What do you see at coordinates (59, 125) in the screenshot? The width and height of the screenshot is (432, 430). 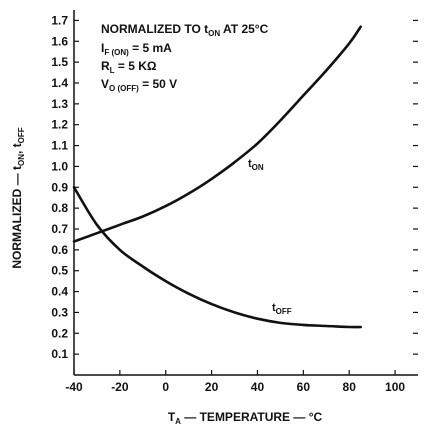 I see `y-tick-label: 1.2` at bounding box center [59, 125].